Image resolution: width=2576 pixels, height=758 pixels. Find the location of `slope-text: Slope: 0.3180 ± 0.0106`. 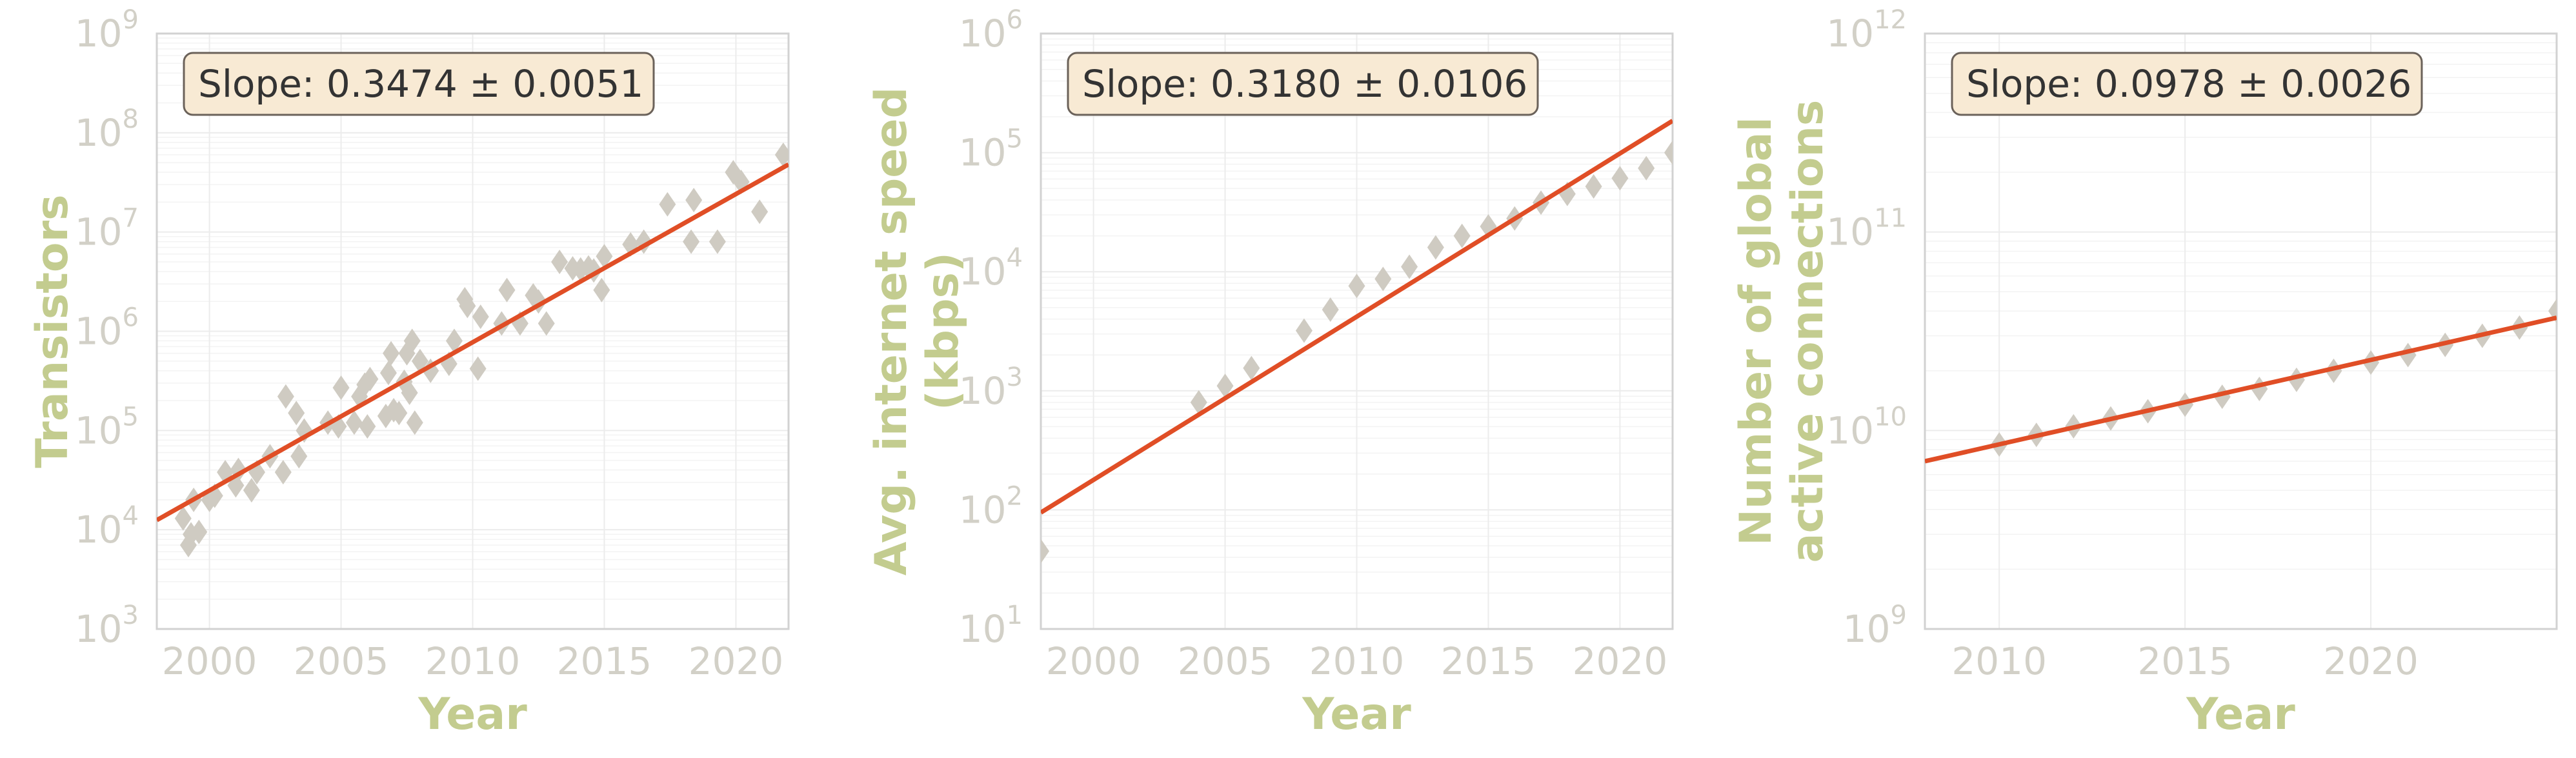

slope-text: Slope: 0.3180 ± 0.0106 is located at coordinates (1304, 84).